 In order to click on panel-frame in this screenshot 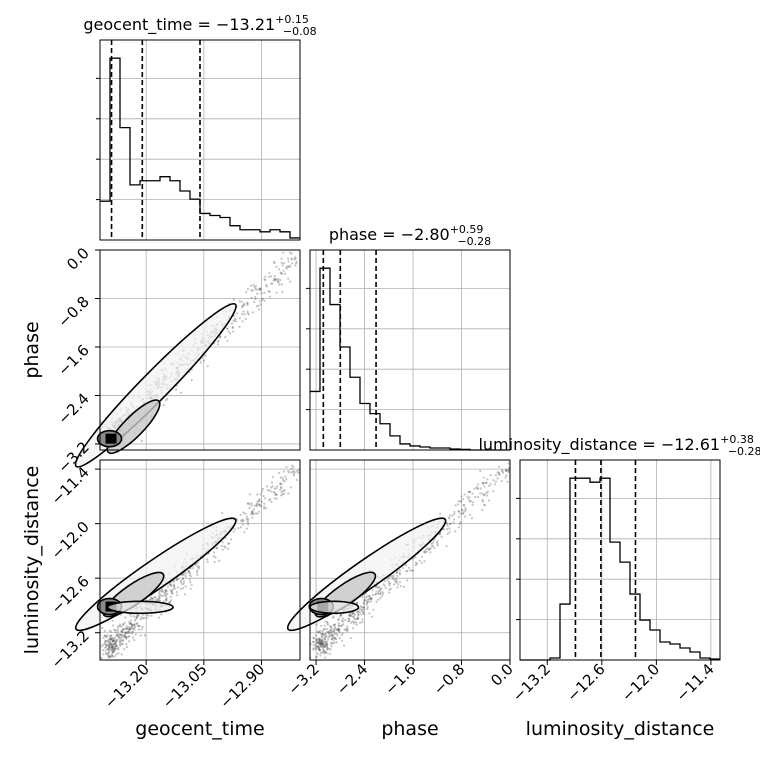, I will do `click(410, 560)`.